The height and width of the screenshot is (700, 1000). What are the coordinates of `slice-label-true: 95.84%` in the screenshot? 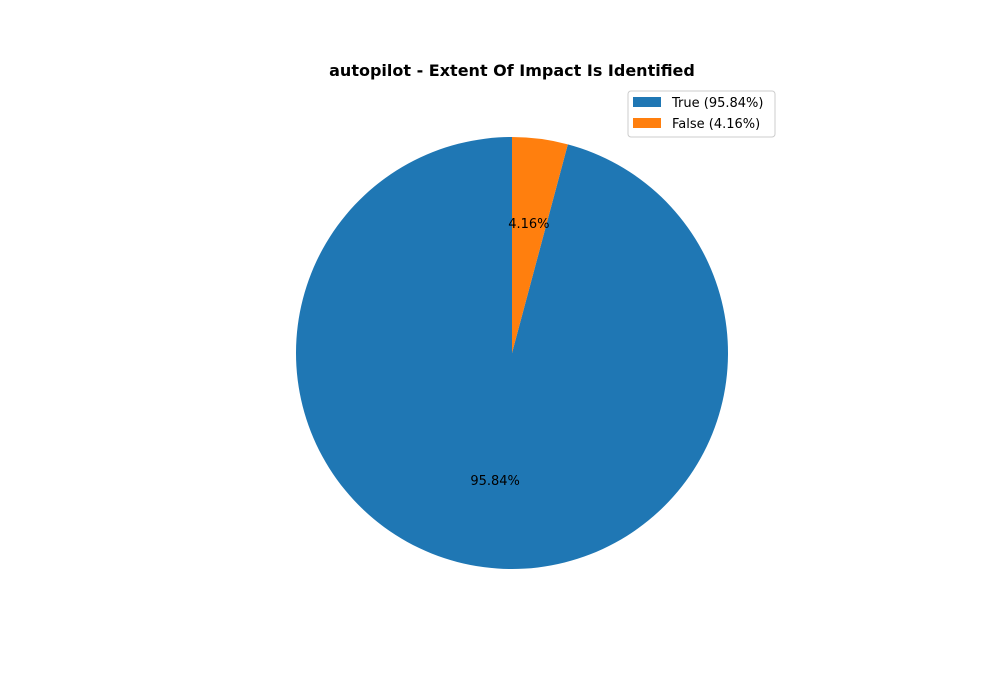 It's located at (495, 481).